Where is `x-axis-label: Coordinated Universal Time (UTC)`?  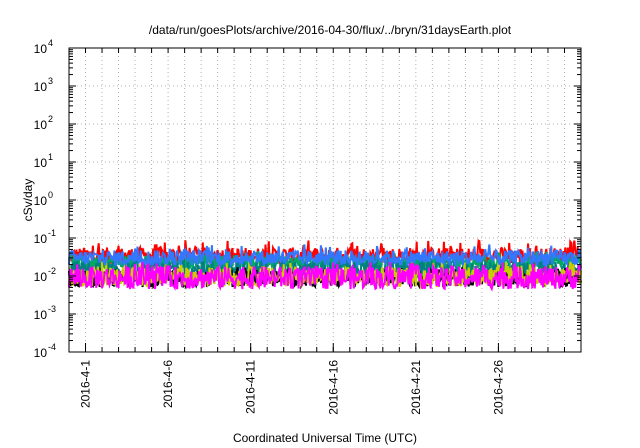
x-axis-label: Coordinated Universal Time (UTC) is located at coordinates (325, 438).